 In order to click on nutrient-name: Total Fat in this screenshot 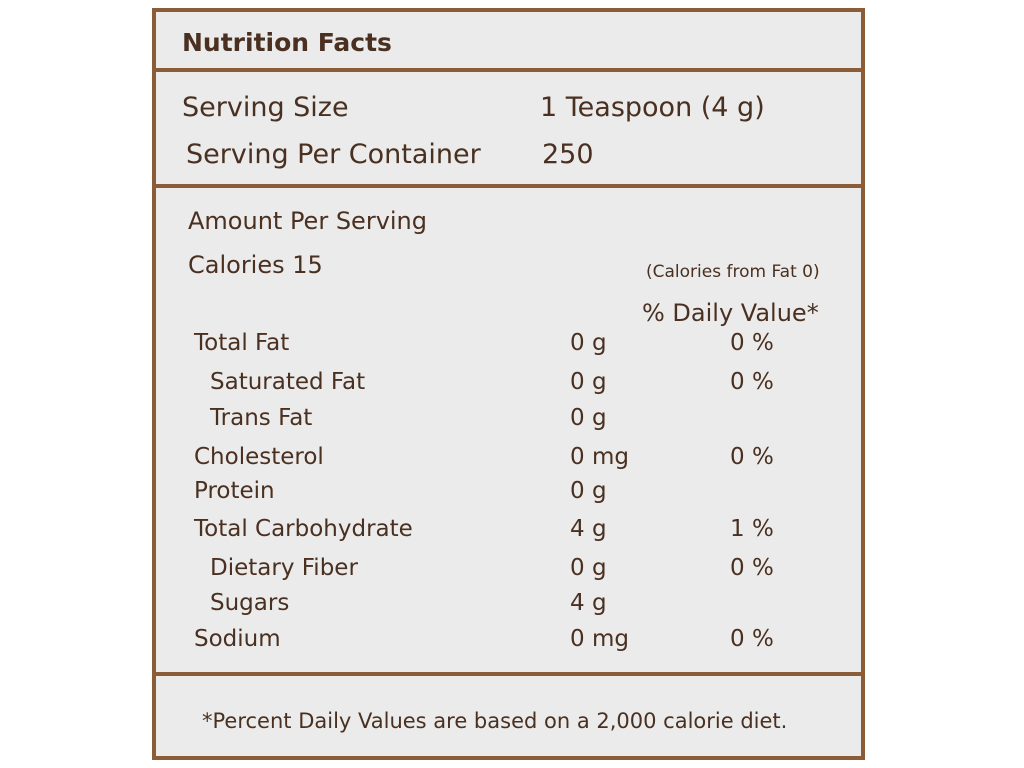, I will do `click(242, 343)`.